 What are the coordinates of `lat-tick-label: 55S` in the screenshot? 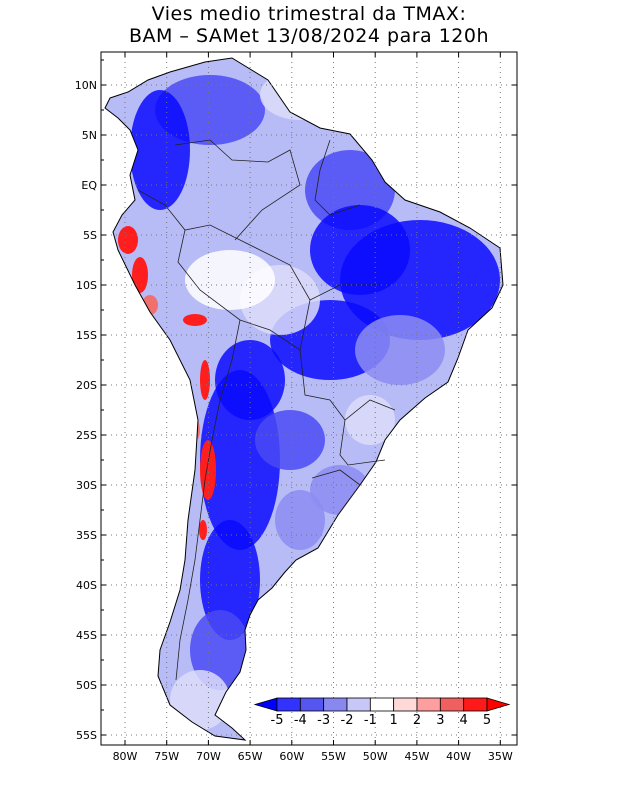 It's located at (86, 735).